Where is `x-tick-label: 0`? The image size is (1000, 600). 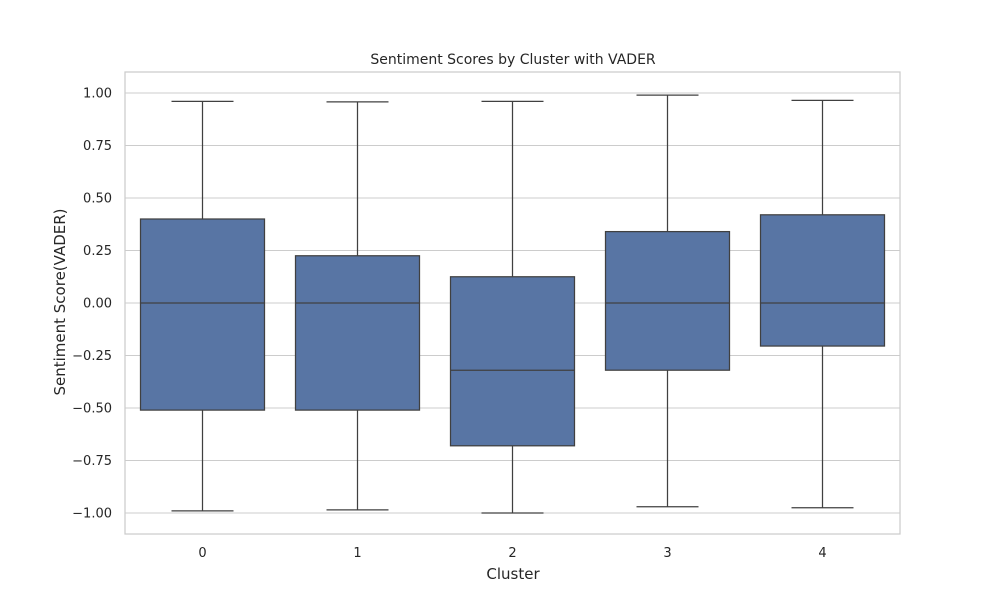 x-tick-label: 0 is located at coordinates (202, 553).